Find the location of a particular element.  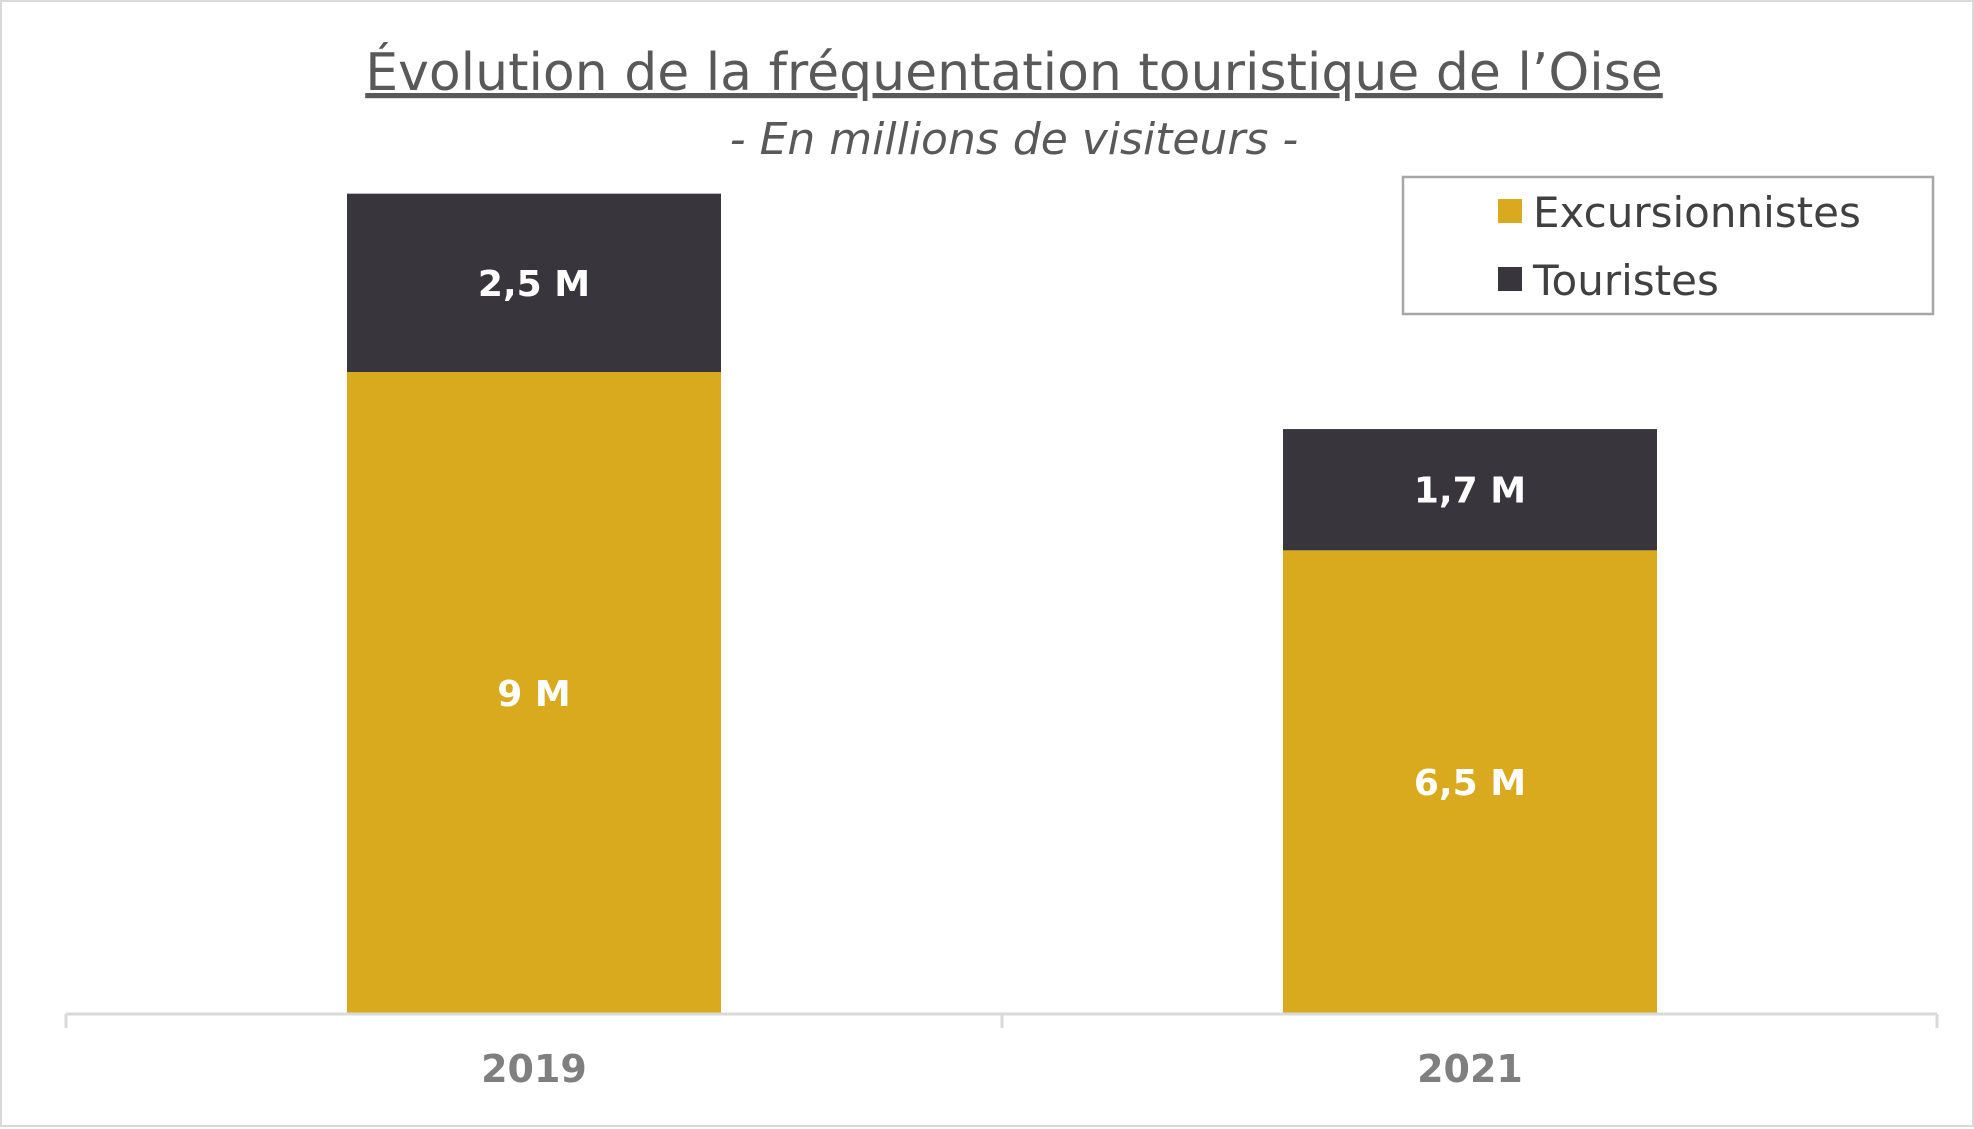

legend-items: Excursionnistes Touristes is located at coordinates (1679, 246).